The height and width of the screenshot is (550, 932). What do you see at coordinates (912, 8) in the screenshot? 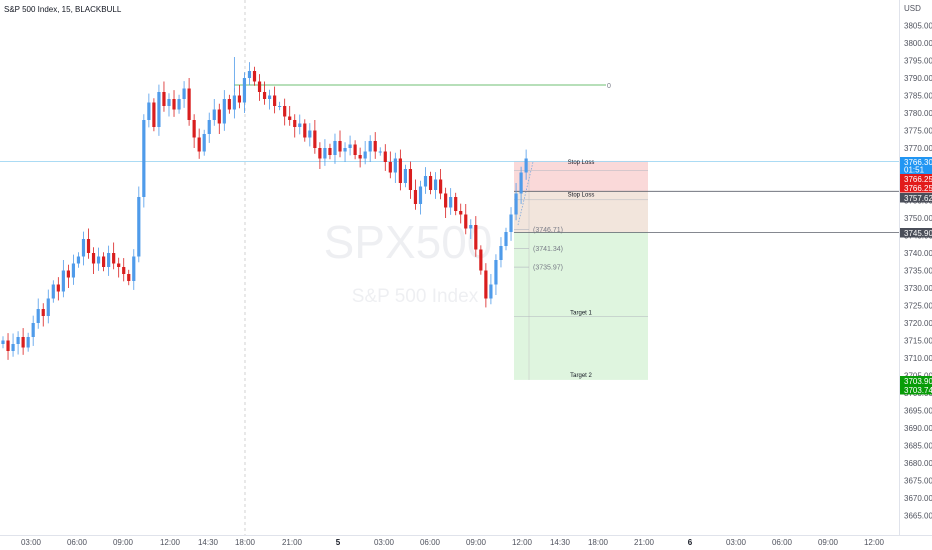
I see `currency-label: USD` at bounding box center [912, 8].